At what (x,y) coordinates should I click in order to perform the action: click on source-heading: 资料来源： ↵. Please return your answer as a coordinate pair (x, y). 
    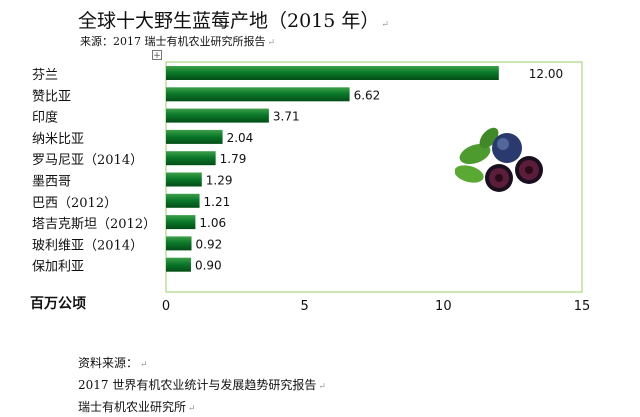
    Looking at the image, I should click on (113, 363).